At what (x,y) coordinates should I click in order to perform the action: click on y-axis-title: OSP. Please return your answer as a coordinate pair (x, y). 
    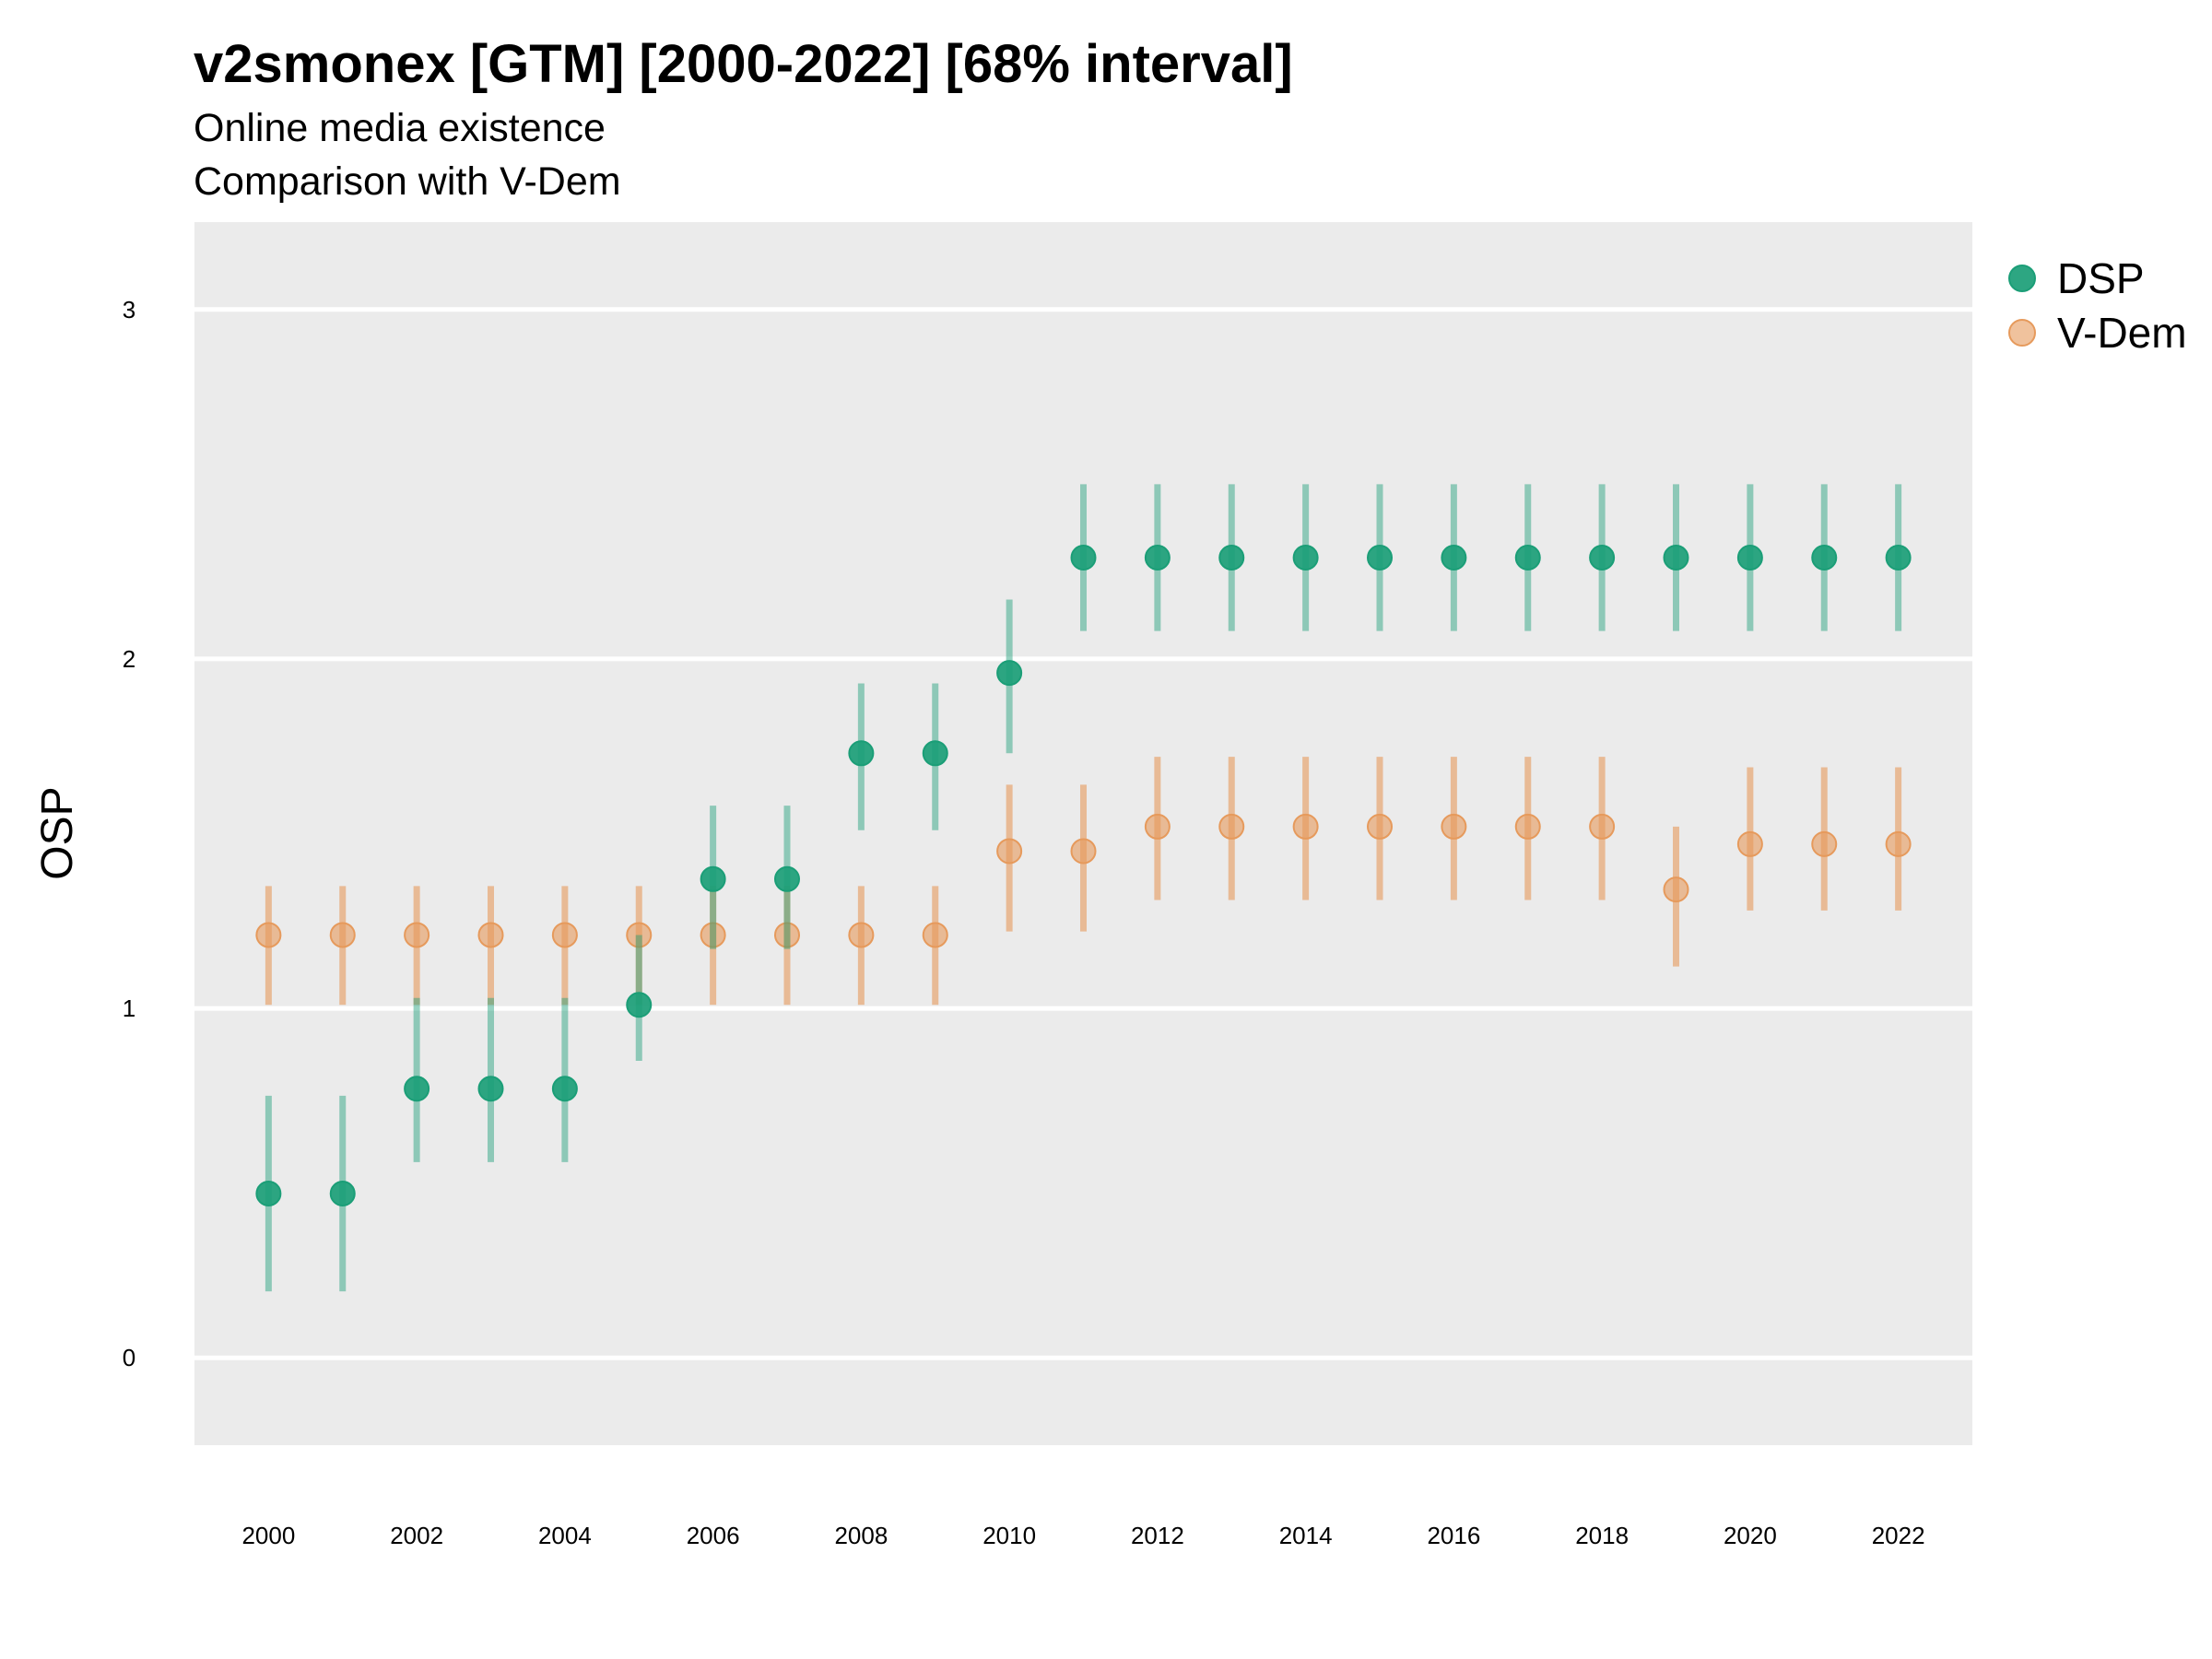
    Looking at the image, I should click on (57, 832).